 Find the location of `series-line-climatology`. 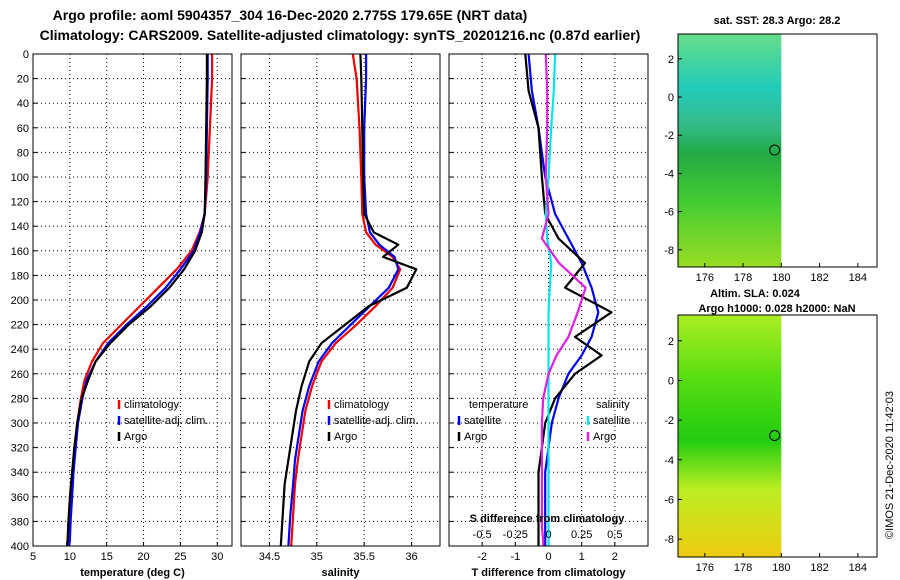

series-line-climatology is located at coordinates (346, 300).